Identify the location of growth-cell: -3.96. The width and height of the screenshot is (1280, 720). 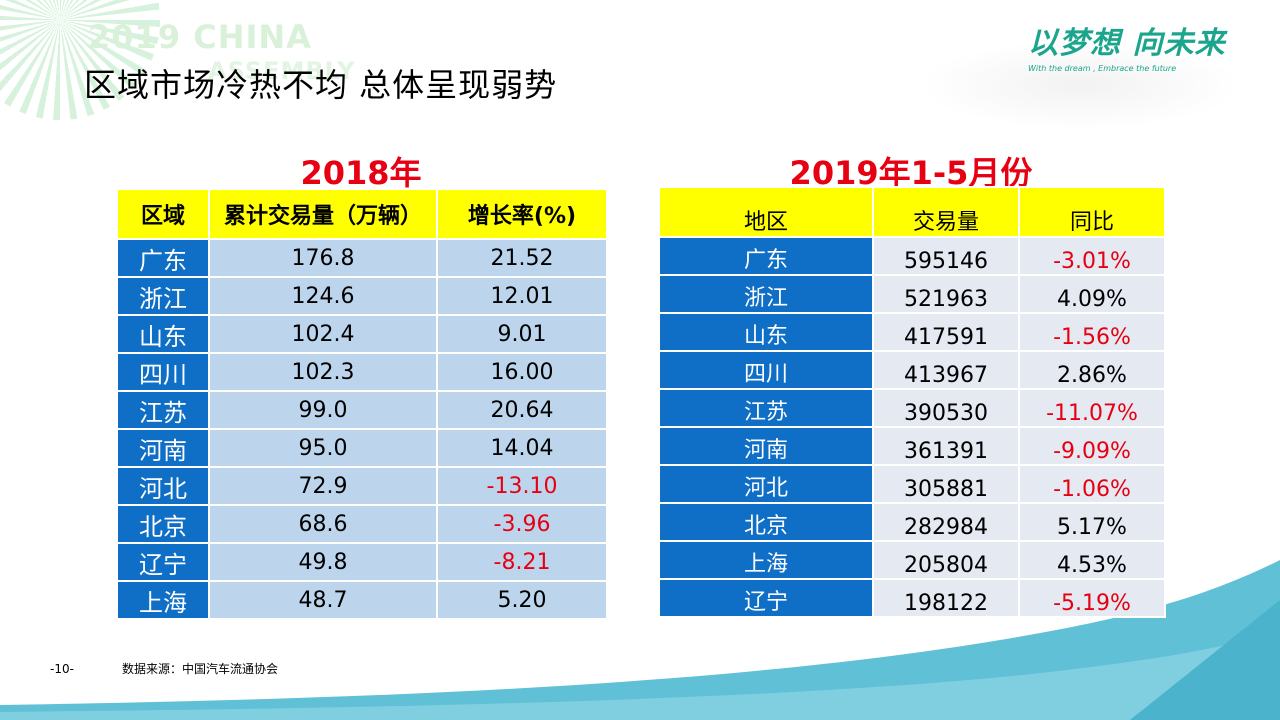
(522, 524).